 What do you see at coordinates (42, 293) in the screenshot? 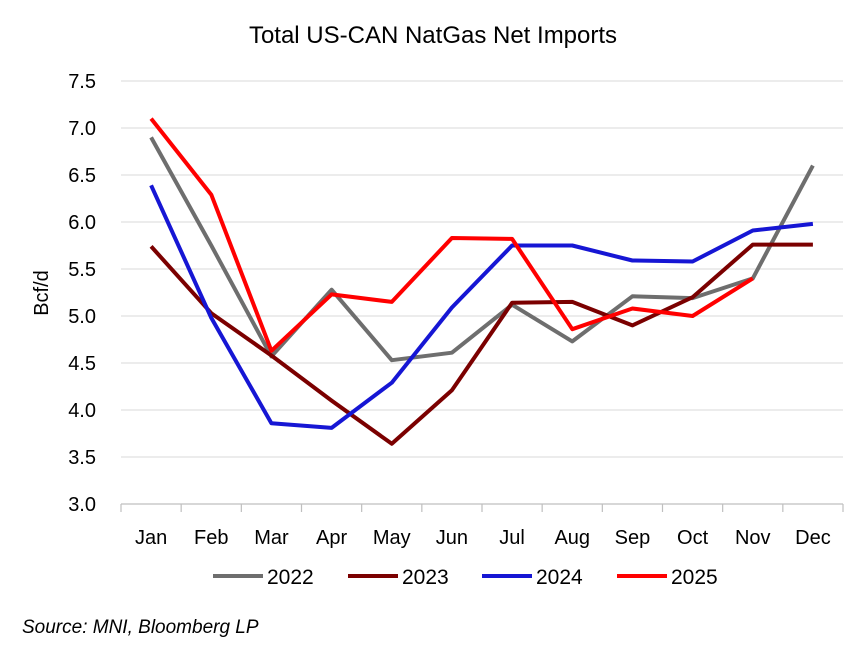
I see `y-axis-title: Bcf/d` at bounding box center [42, 293].